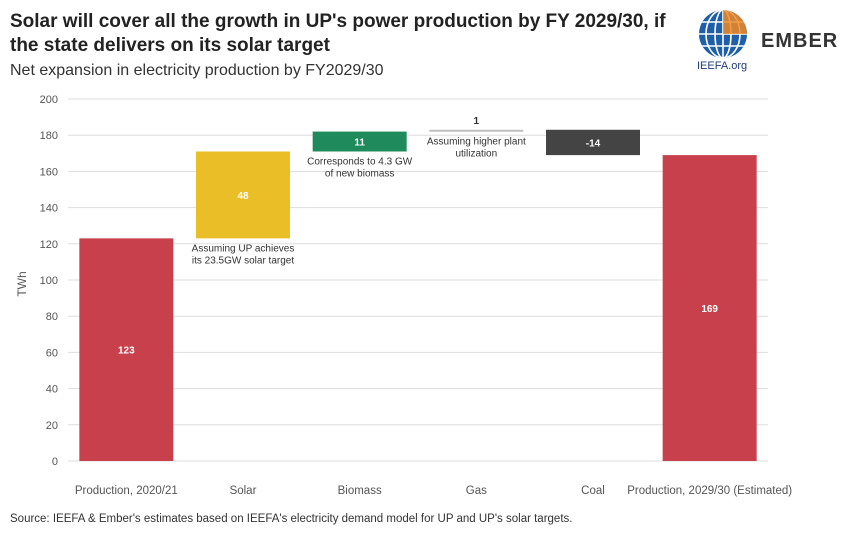 This screenshot has width=850, height=537. Describe the element at coordinates (52, 390) in the screenshot. I see `y-tick-label: 40` at that location.